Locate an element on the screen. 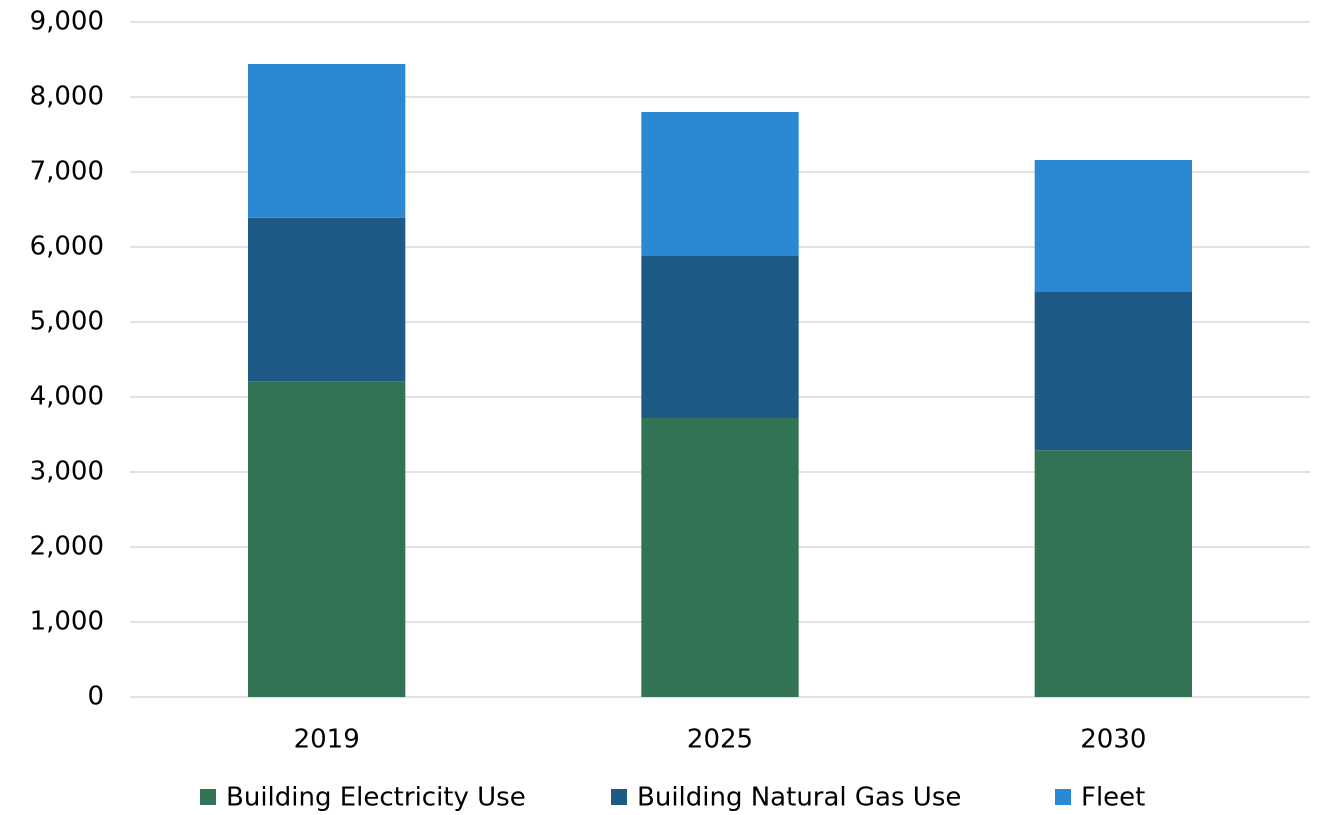 This screenshot has width=1319, height=815. legend-label: Building Natural Gas Use is located at coordinates (799, 798).